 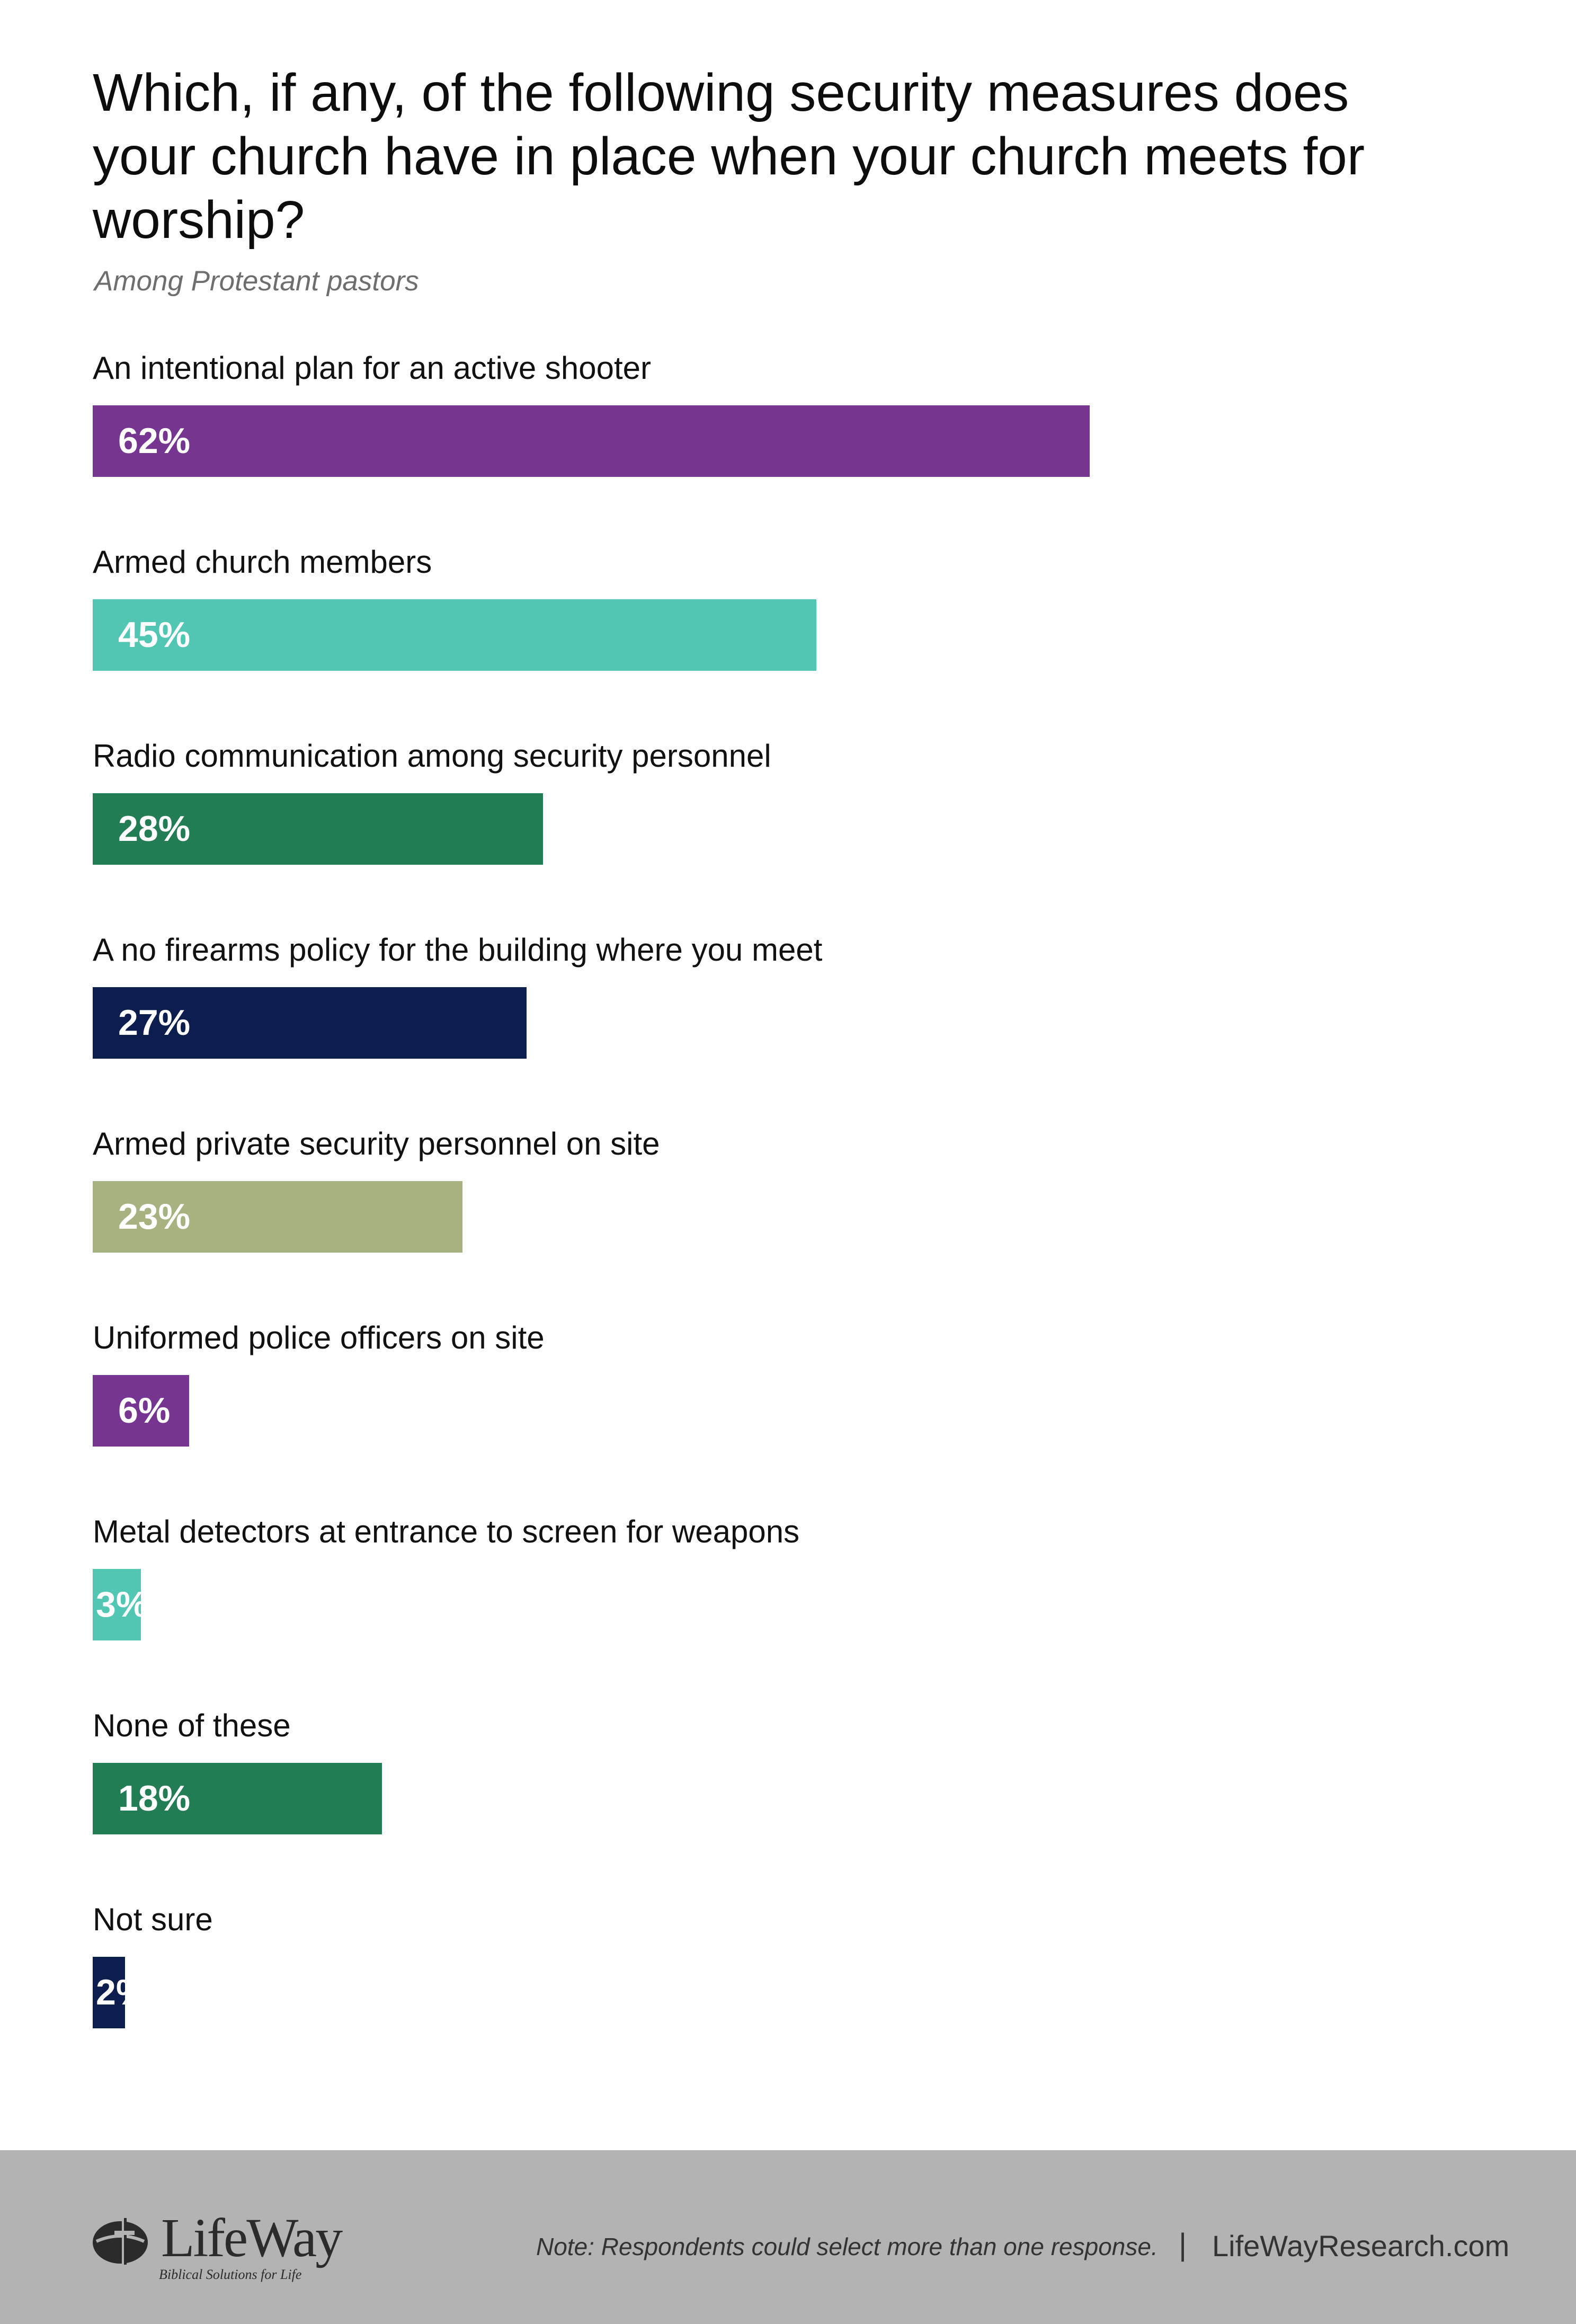 I want to click on bar-value-label: 45%, so click(x=155, y=635).